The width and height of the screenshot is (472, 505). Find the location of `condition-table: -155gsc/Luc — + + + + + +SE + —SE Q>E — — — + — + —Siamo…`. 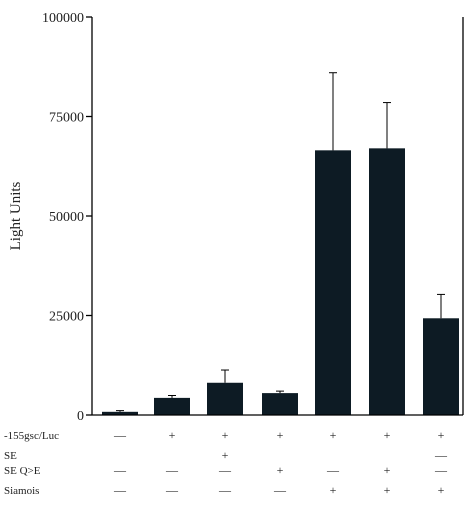

condition-table: -155gsc/Luc — + + + + + +SE + —SE Q>E — — — + — + —Siamo… is located at coordinates (226, 462).